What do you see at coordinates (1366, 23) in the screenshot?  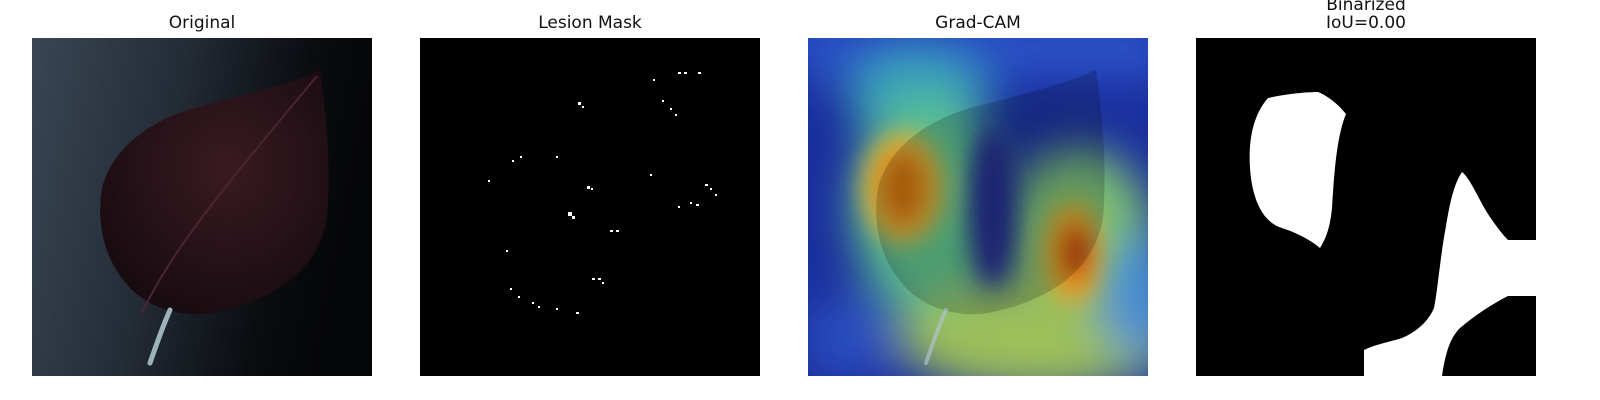 I see `panel-subtitle-iou: IoU=0.00` at bounding box center [1366, 23].